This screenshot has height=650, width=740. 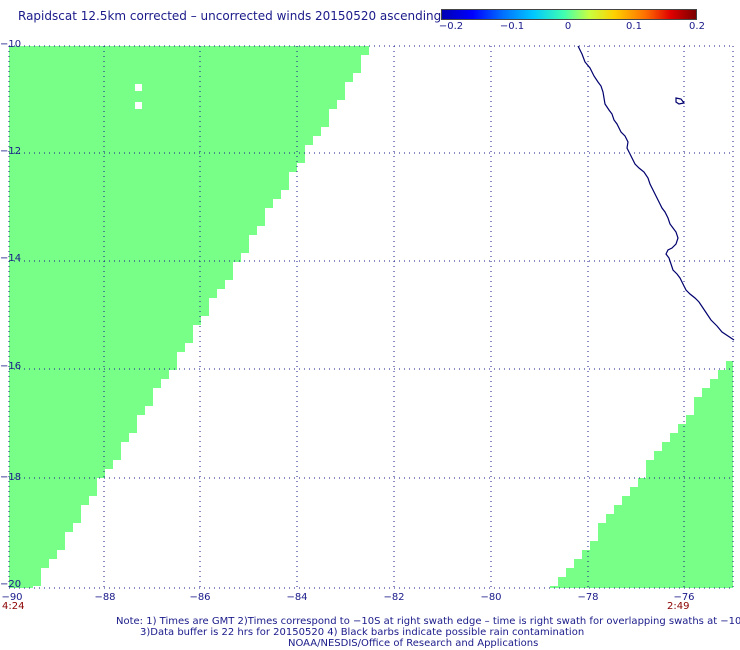 What do you see at coordinates (394, 597) in the screenshot?
I see `lon-label: −82` at bounding box center [394, 597].